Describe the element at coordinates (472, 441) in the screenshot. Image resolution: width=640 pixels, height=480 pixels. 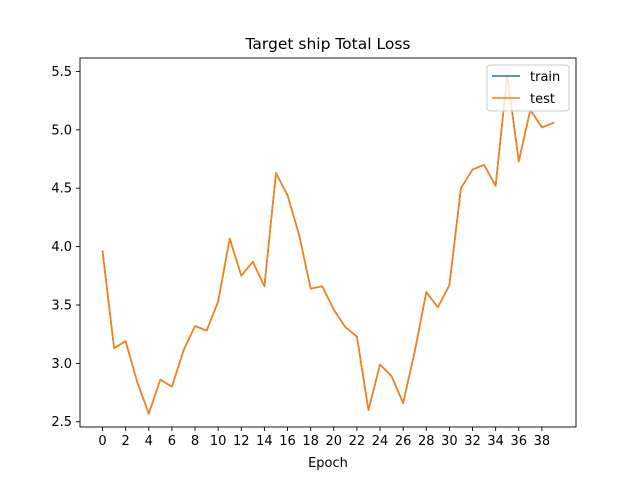
I see `x-tick-label: 32` at that location.